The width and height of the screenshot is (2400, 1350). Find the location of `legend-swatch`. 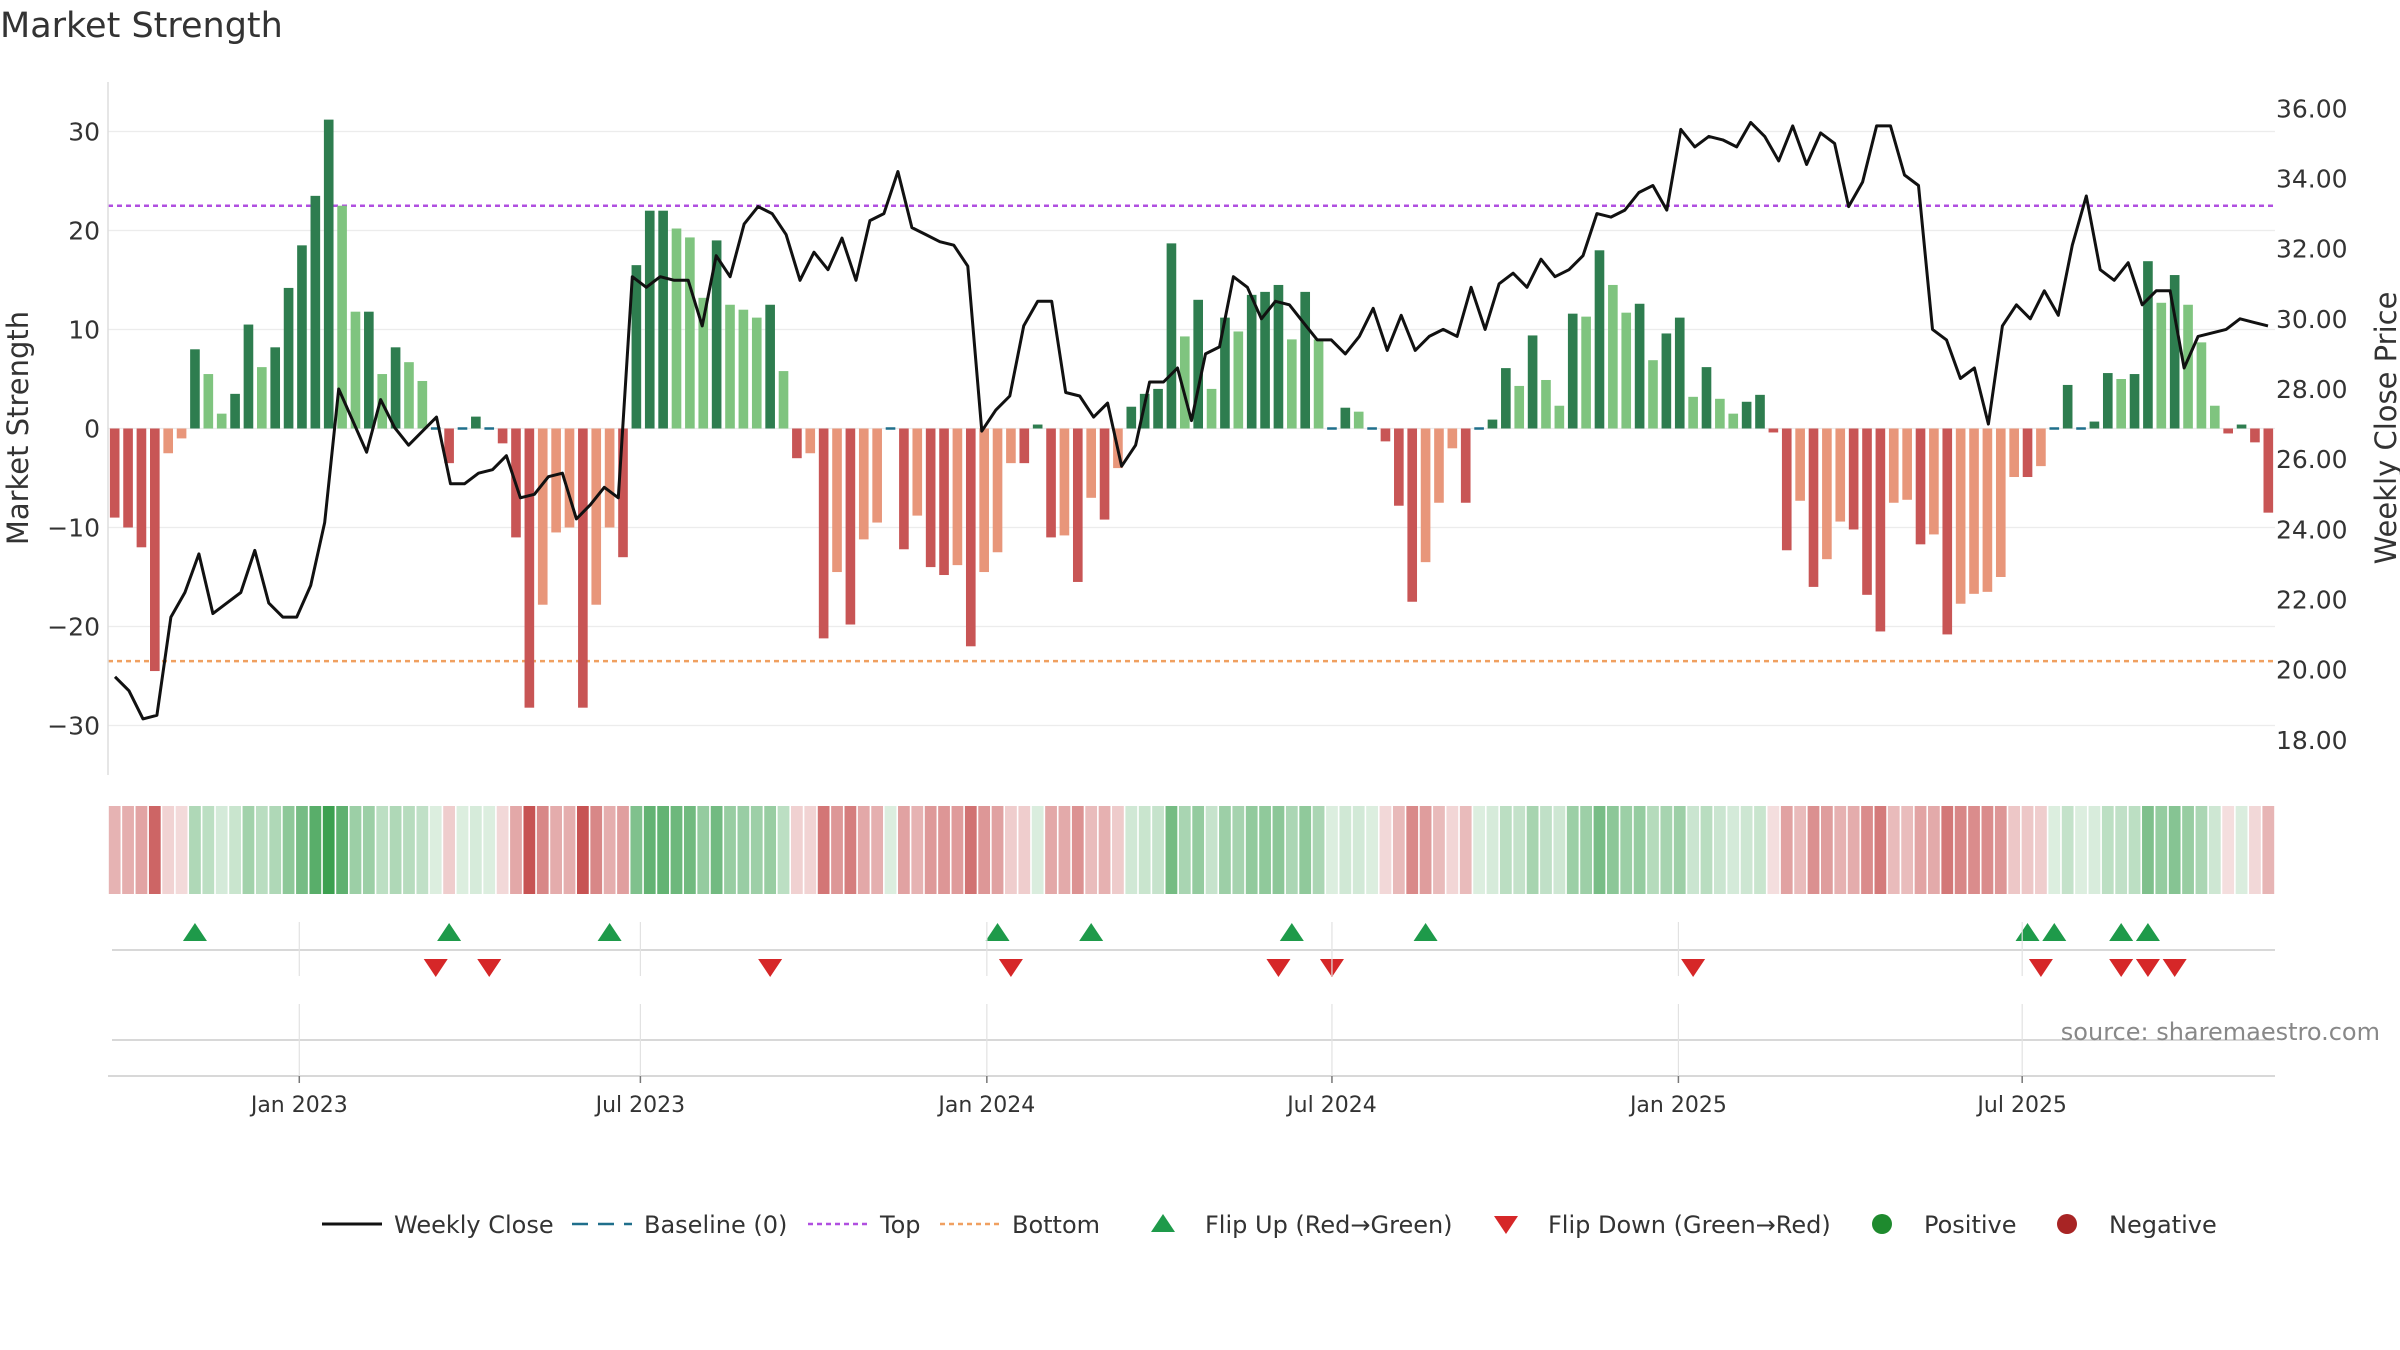

legend-swatch is located at coordinates (1163, 1223).